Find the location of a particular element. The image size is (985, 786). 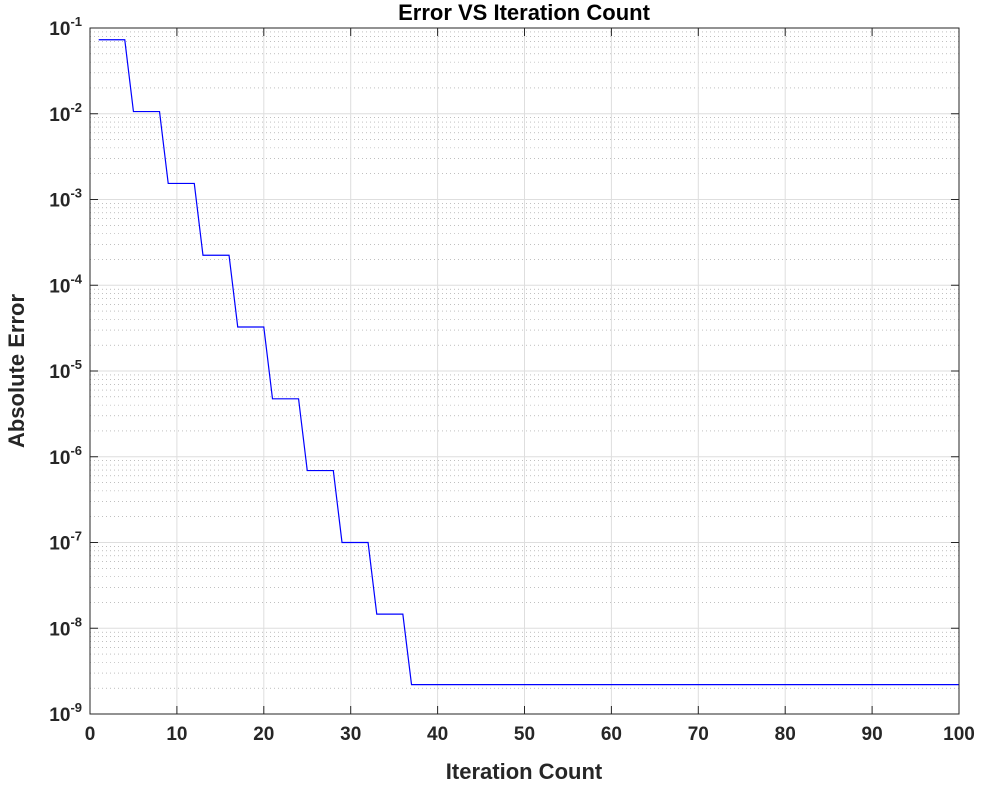

x-tick-label: 70 is located at coordinates (698, 734).